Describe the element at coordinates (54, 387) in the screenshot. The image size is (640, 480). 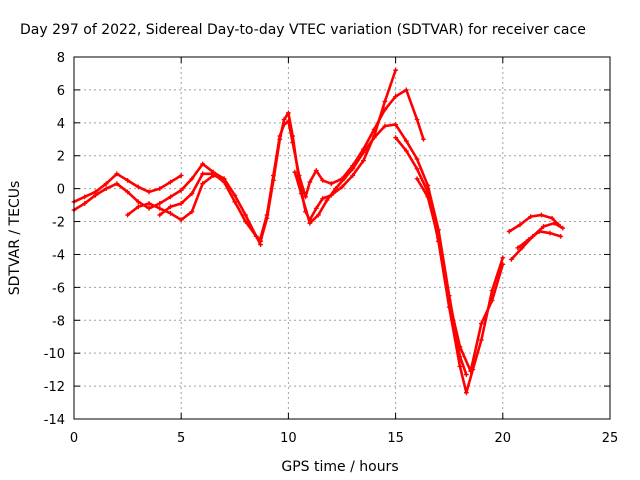
I see `y-tick-label: -12` at that location.